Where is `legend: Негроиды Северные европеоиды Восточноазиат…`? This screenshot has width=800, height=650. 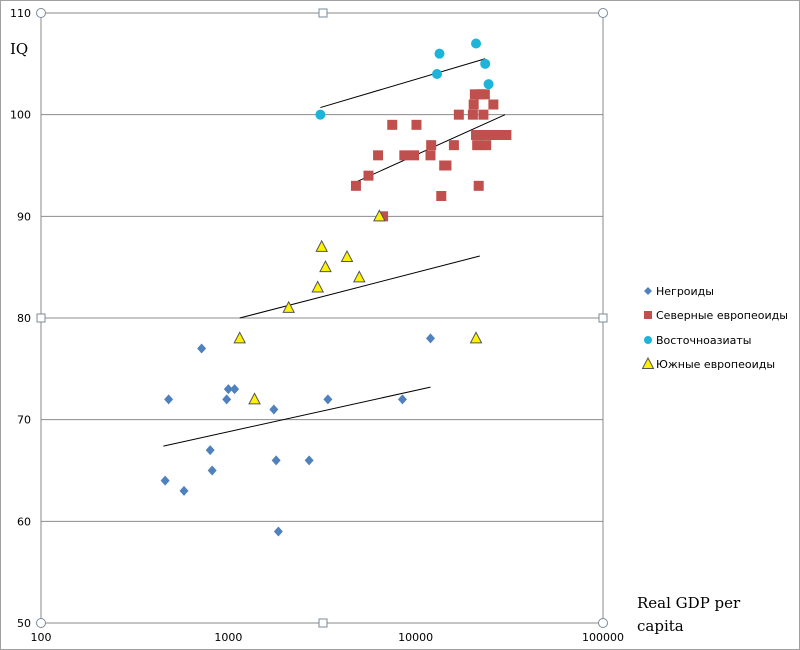 legend: Негроиды Северные европеоиды Восточноазиат… is located at coordinates (714, 328).